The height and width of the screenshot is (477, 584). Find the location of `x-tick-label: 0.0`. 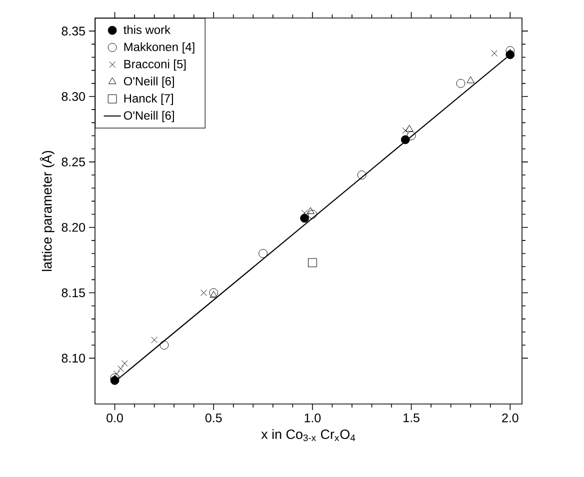

x-tick-label: 0.0 is located at coordinates (114, 418).